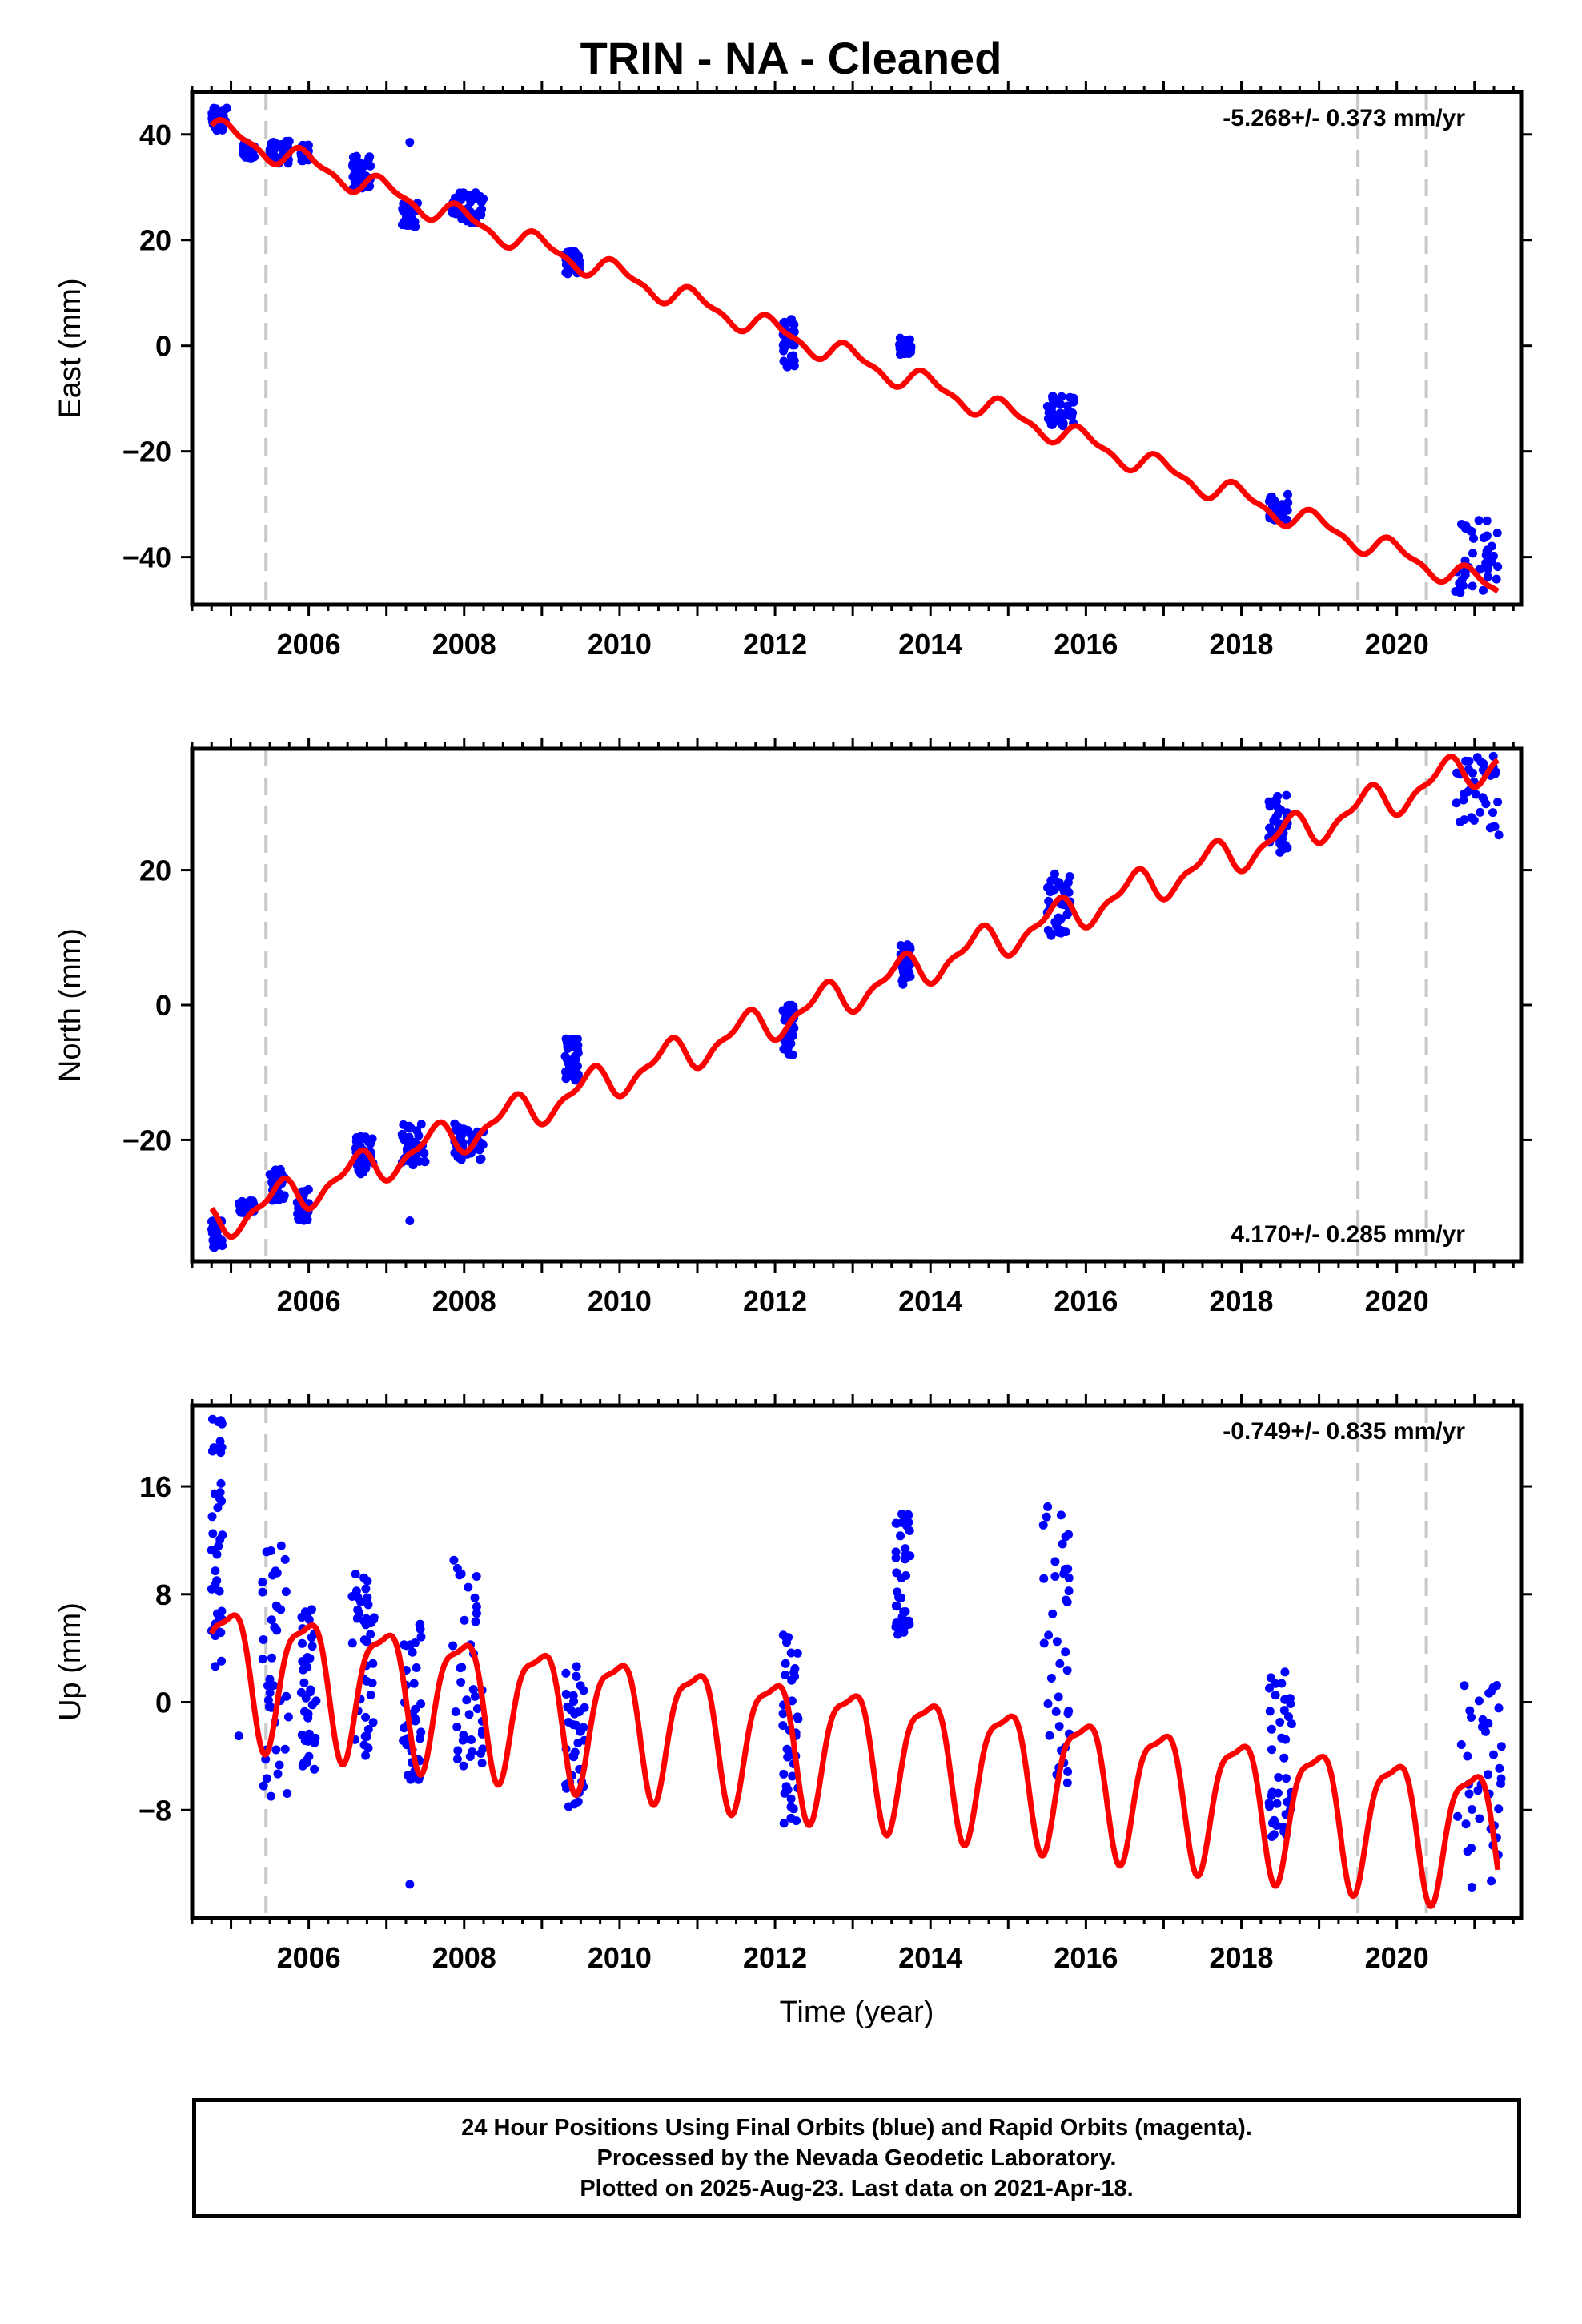 The height and width of the screenshot is (2324, 1582). What do you see at coordinates (1086, 1301) in the screenshot?
I see `x-tick-label: 2016` at bounding box center [1086, 1301].